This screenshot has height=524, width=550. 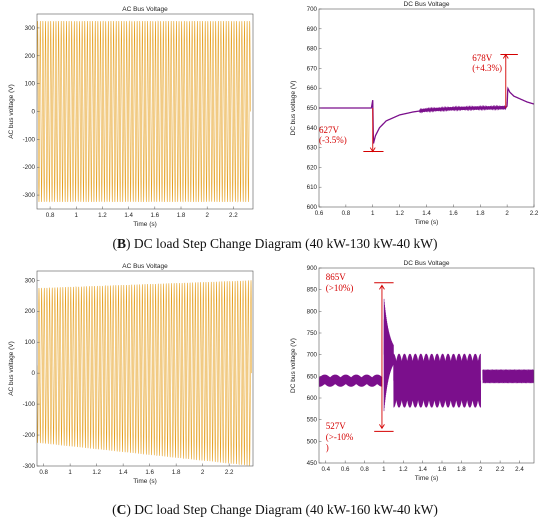 I want to click on b-dc-ytick-label: 680, so click(x=312, y=49).